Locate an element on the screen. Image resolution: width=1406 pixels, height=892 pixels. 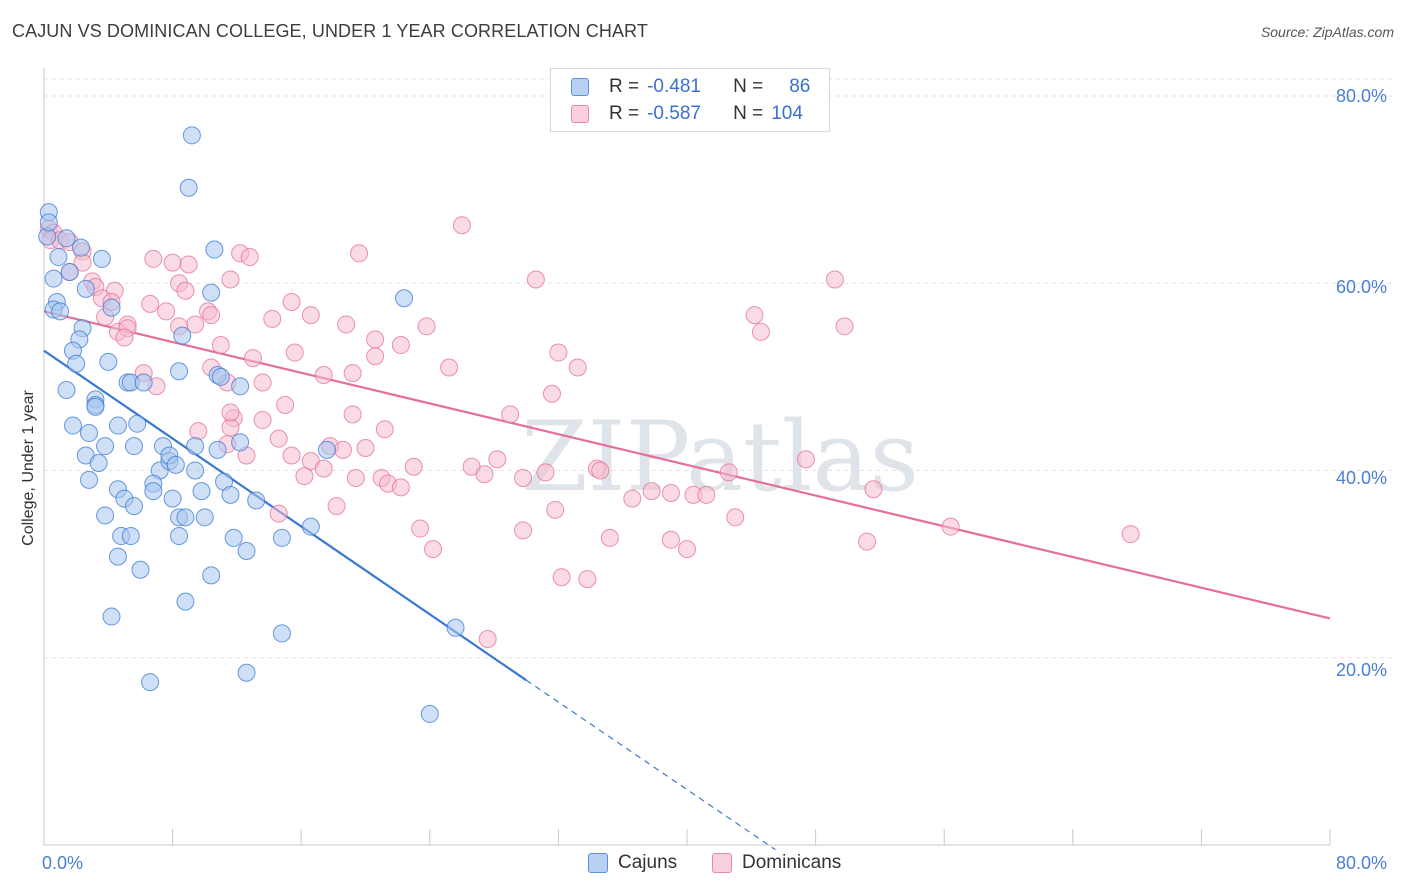
n-value: 104 is located at coordinates (787, 113).